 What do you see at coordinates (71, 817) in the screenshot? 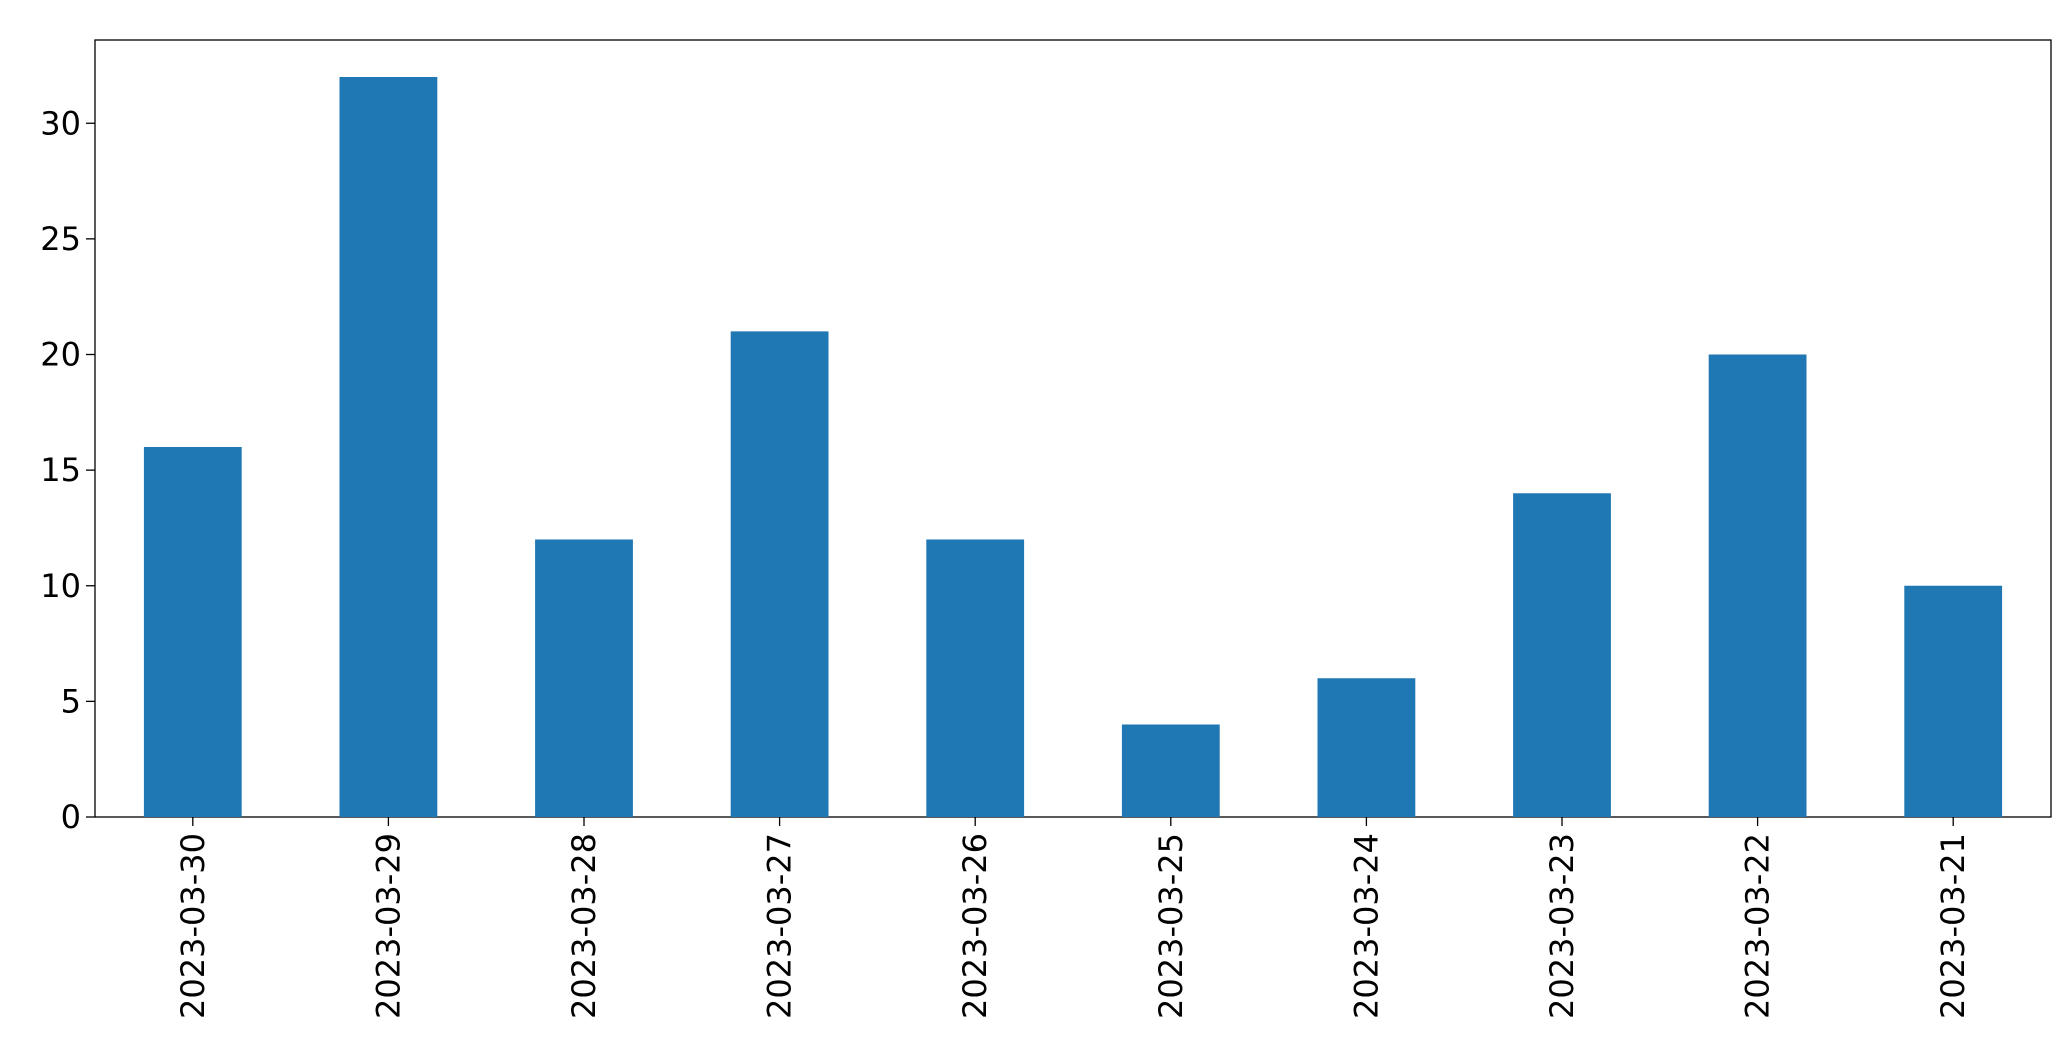
I see `y-tick-label: 0` at bounding box center [71, 817].